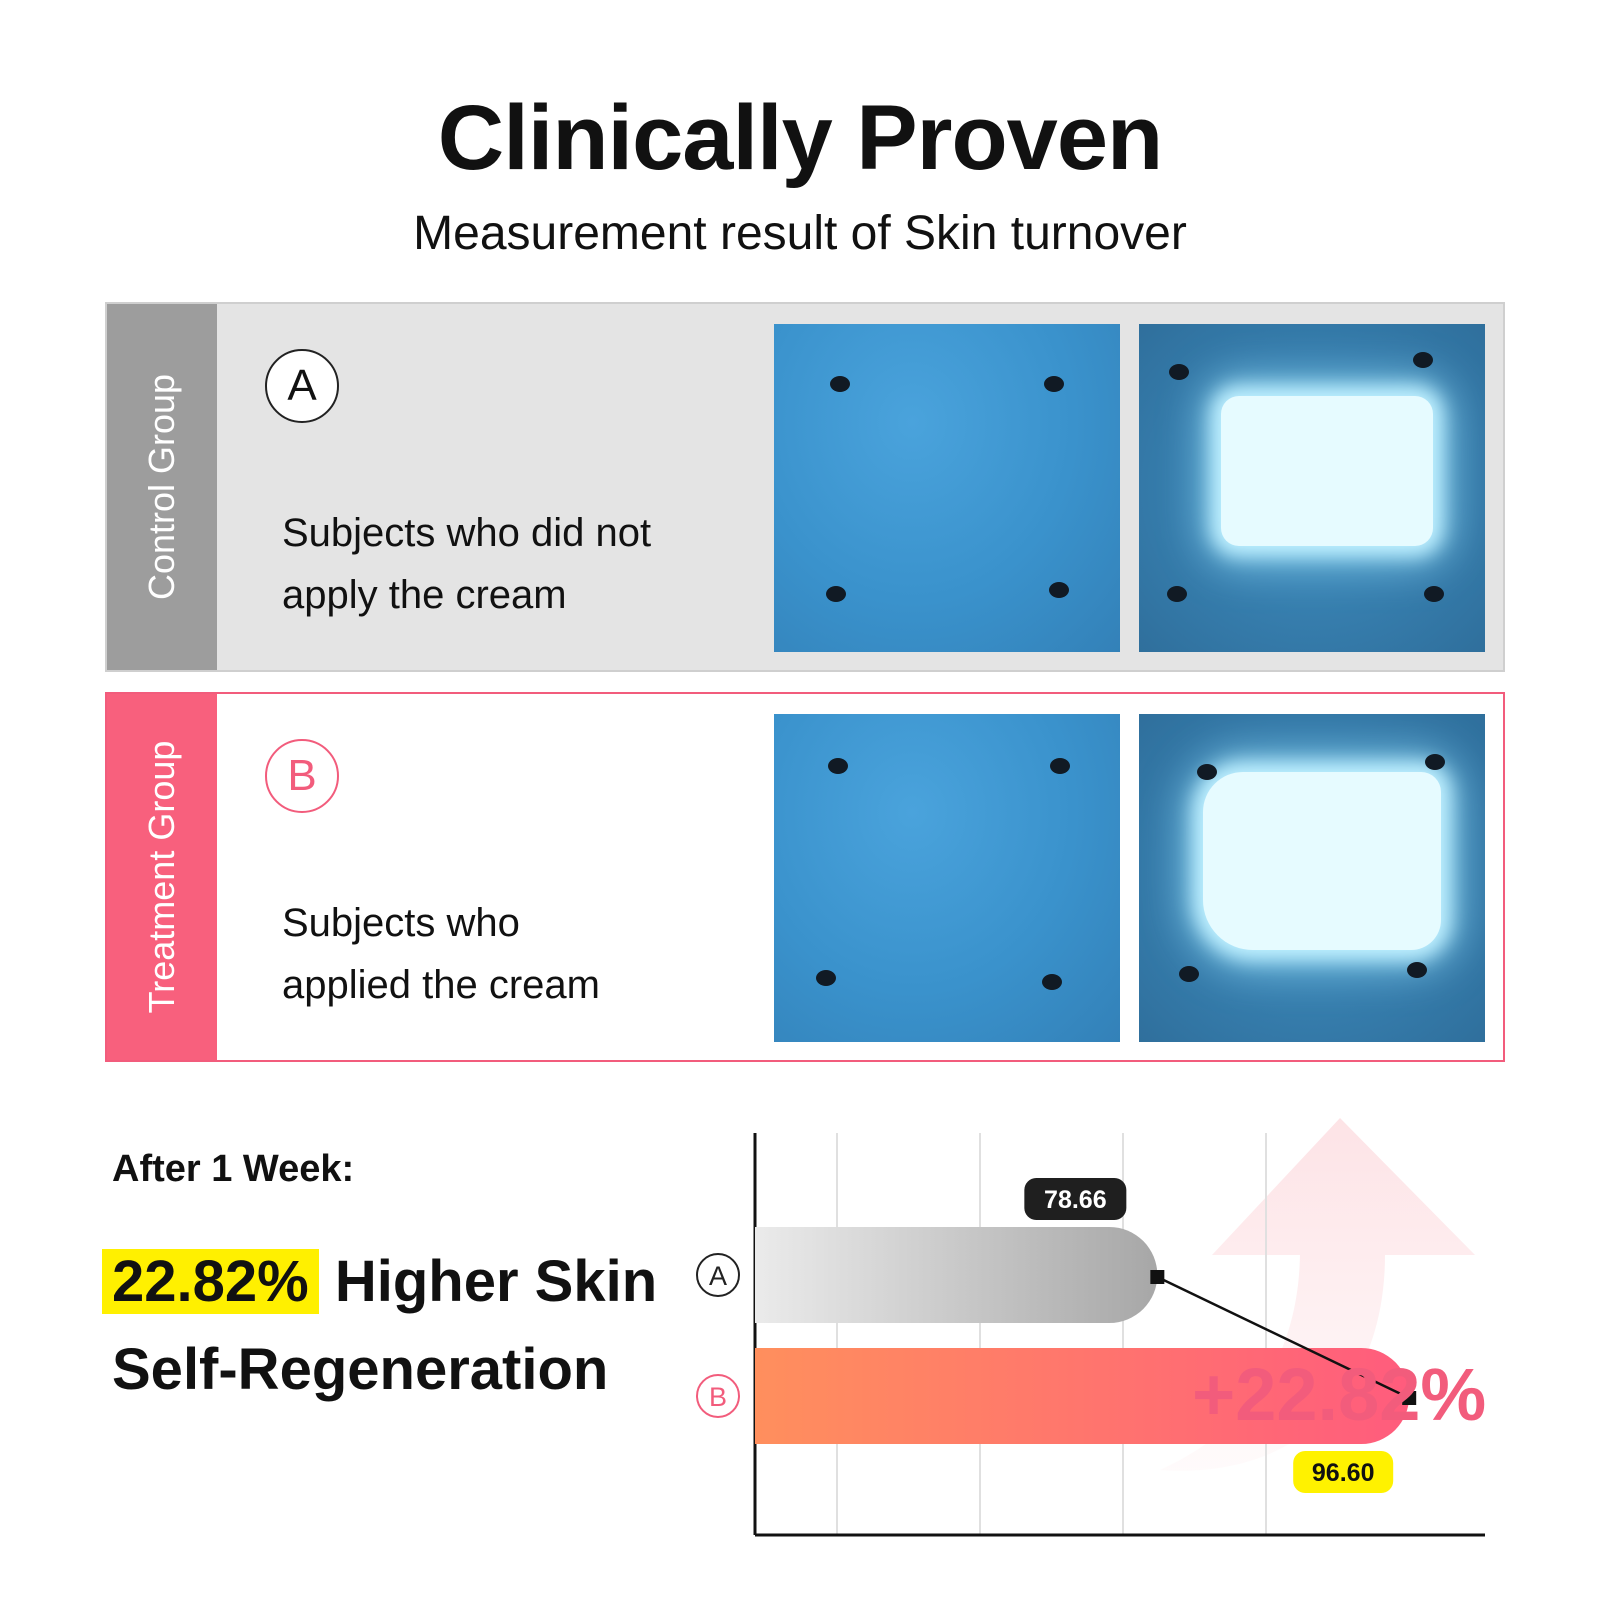 This screenshot has height=1600, width=1600. What do you see at coordinates (210, 1281) in the screenshot?
I see `highlight-percent: 22.82%` at bounding box center [210, 1281].